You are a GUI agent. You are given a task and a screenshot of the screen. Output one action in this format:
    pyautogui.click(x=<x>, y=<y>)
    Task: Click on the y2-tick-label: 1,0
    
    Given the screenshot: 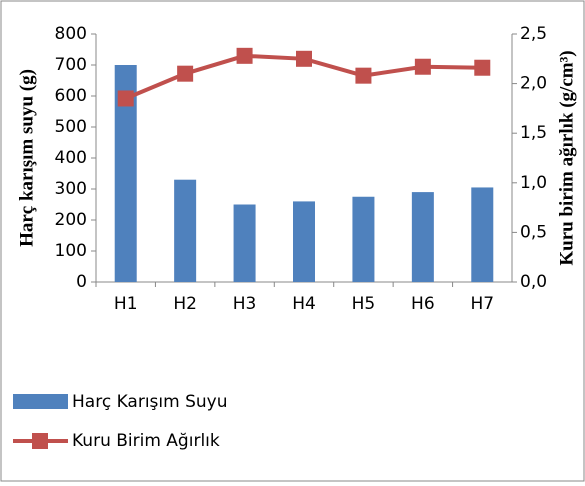 What is the action you would take?
    pyautogui.click(x=533, y=183)
    